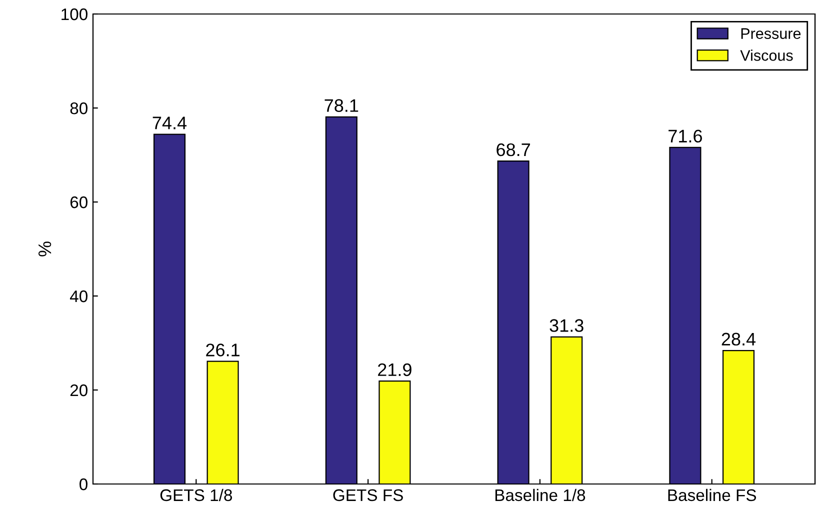 The width and height of the screenshot is (816, 524). Describe the element at coordinates (45, 249) in the screenshot. I see `y-axis-title: %` at that location.